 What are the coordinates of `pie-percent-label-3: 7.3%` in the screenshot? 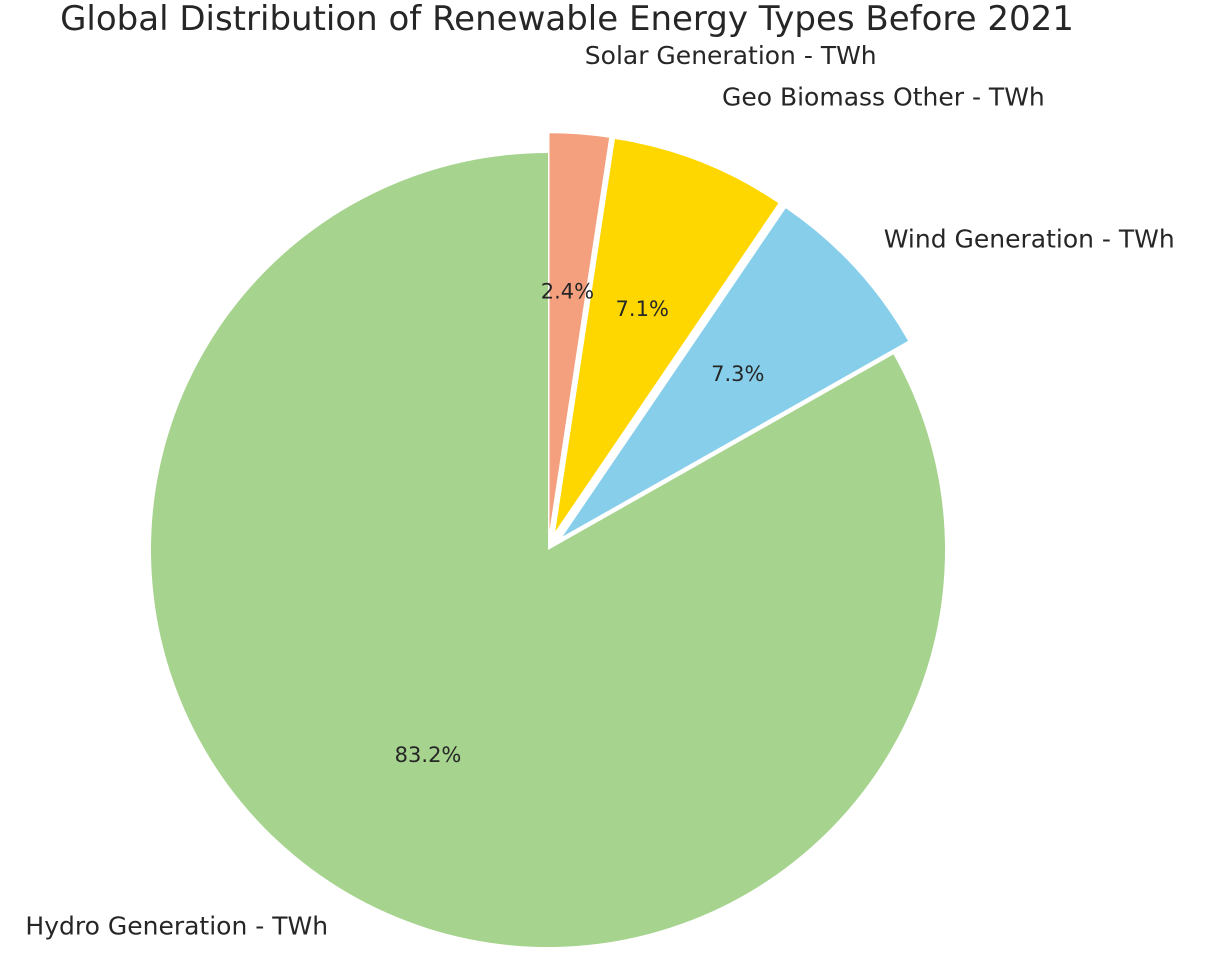 It's located at (737, 374).